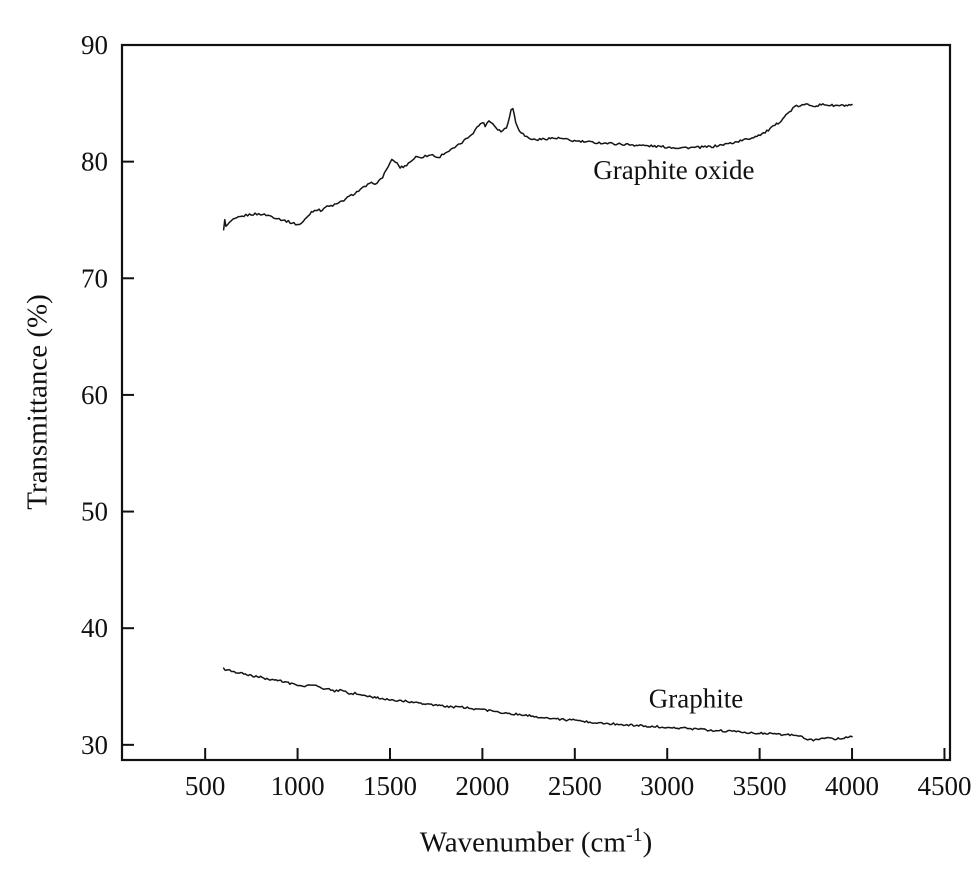 This screenshot has width=980, height=879. What do you see at coordinates (94, 45) in the screenshot?
I see `y-tick-label: 90` at bounding box center [94, 45].